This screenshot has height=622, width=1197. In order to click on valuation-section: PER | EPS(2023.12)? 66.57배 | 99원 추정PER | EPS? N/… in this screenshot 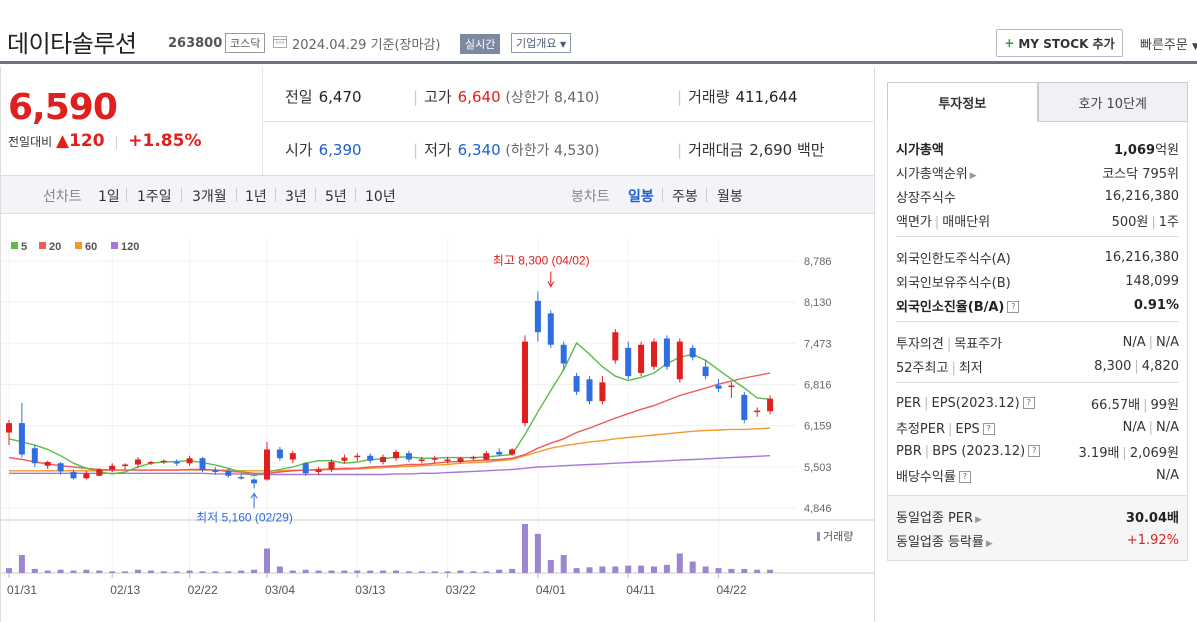, I will do `click(1037, 436)`.